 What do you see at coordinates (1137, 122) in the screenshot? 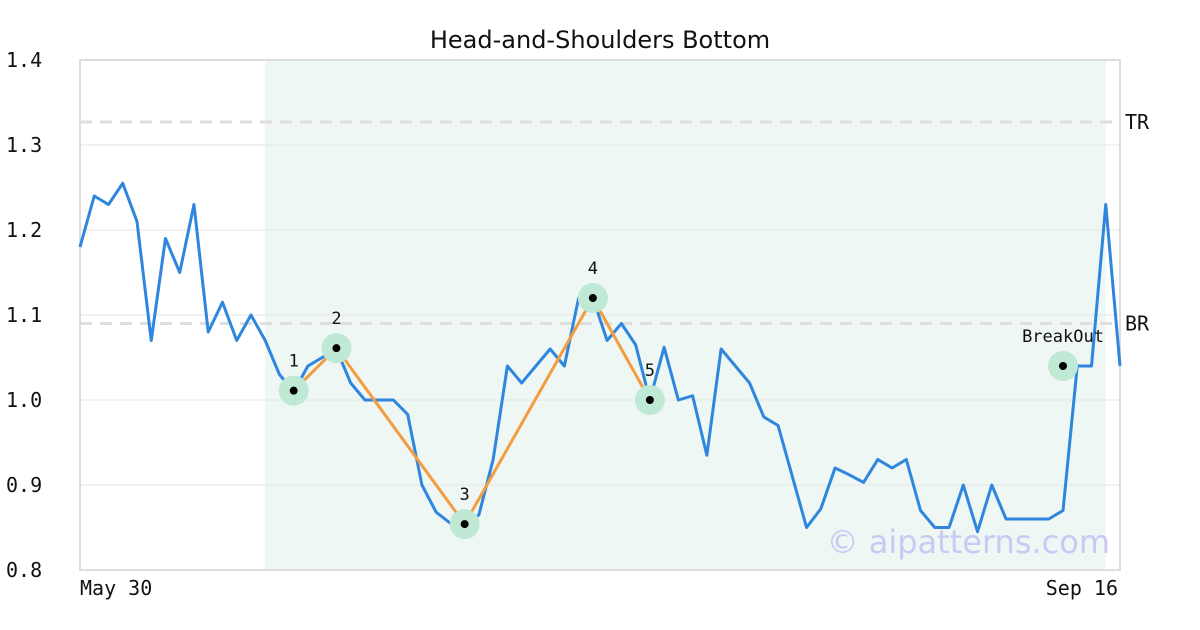
I see `level-label-tr: TR` at bounding box center [1137, 122].